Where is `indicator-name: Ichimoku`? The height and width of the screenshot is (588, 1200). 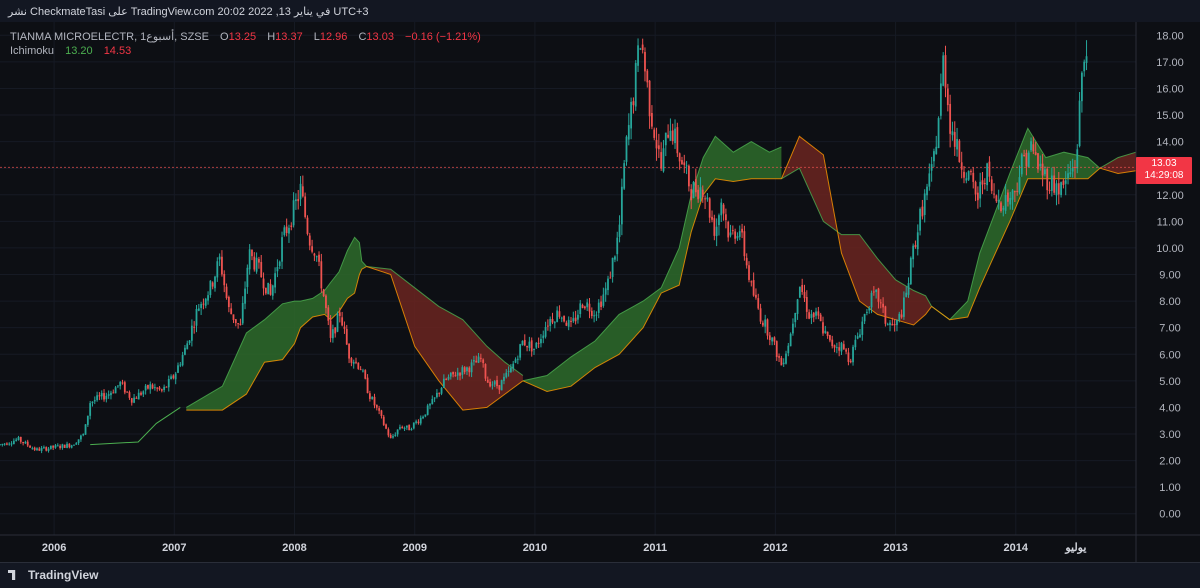 indicator-name: Ichimoku is located at coordinates (32, 51).